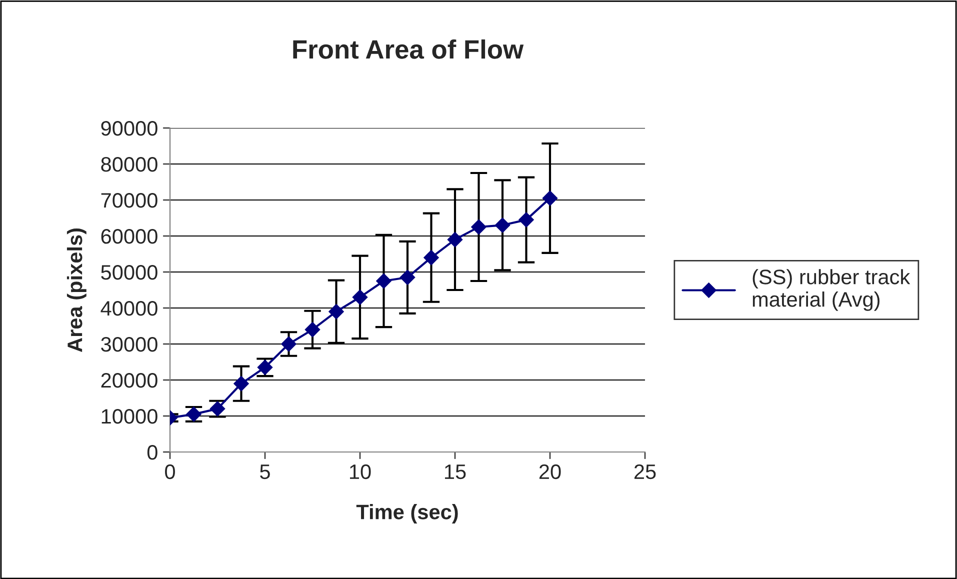 The width and height of the screenshot is (957, 579). I want to click on x-tick-label: 20, so click(550, 472).